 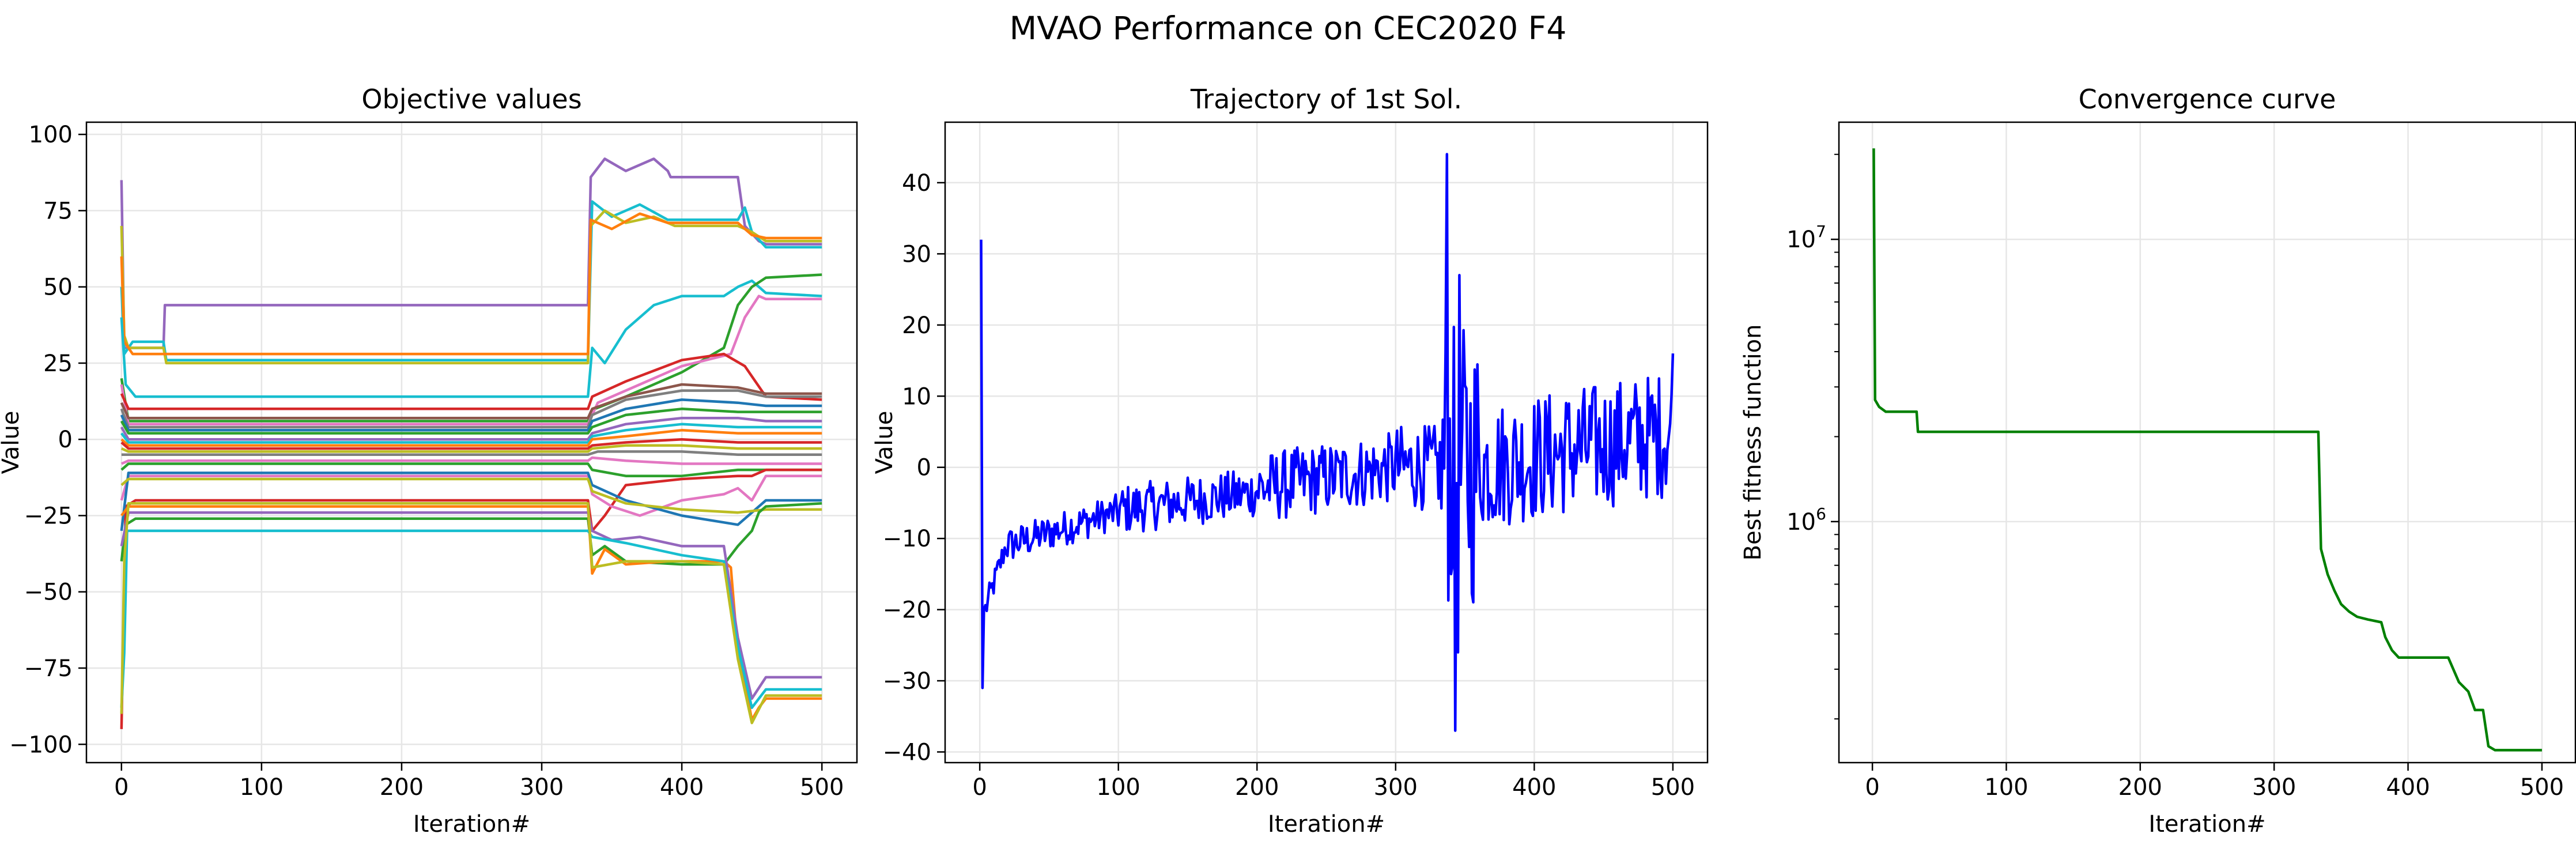 What do you see at coordinates (58, 363) in the screenshot?
I see `y-tick-label: 25` at bounding box center [58, 363].